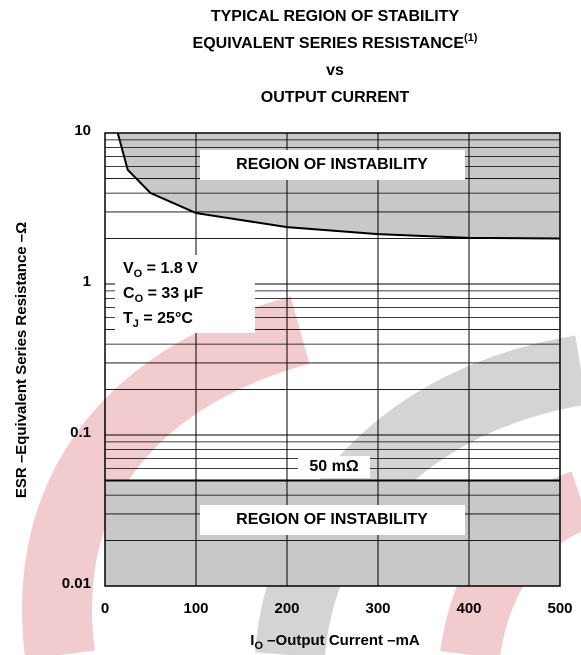  Describe the element at coordinates (468, 608) in the screenshot. I see `x-tick-label: 400` at that location.